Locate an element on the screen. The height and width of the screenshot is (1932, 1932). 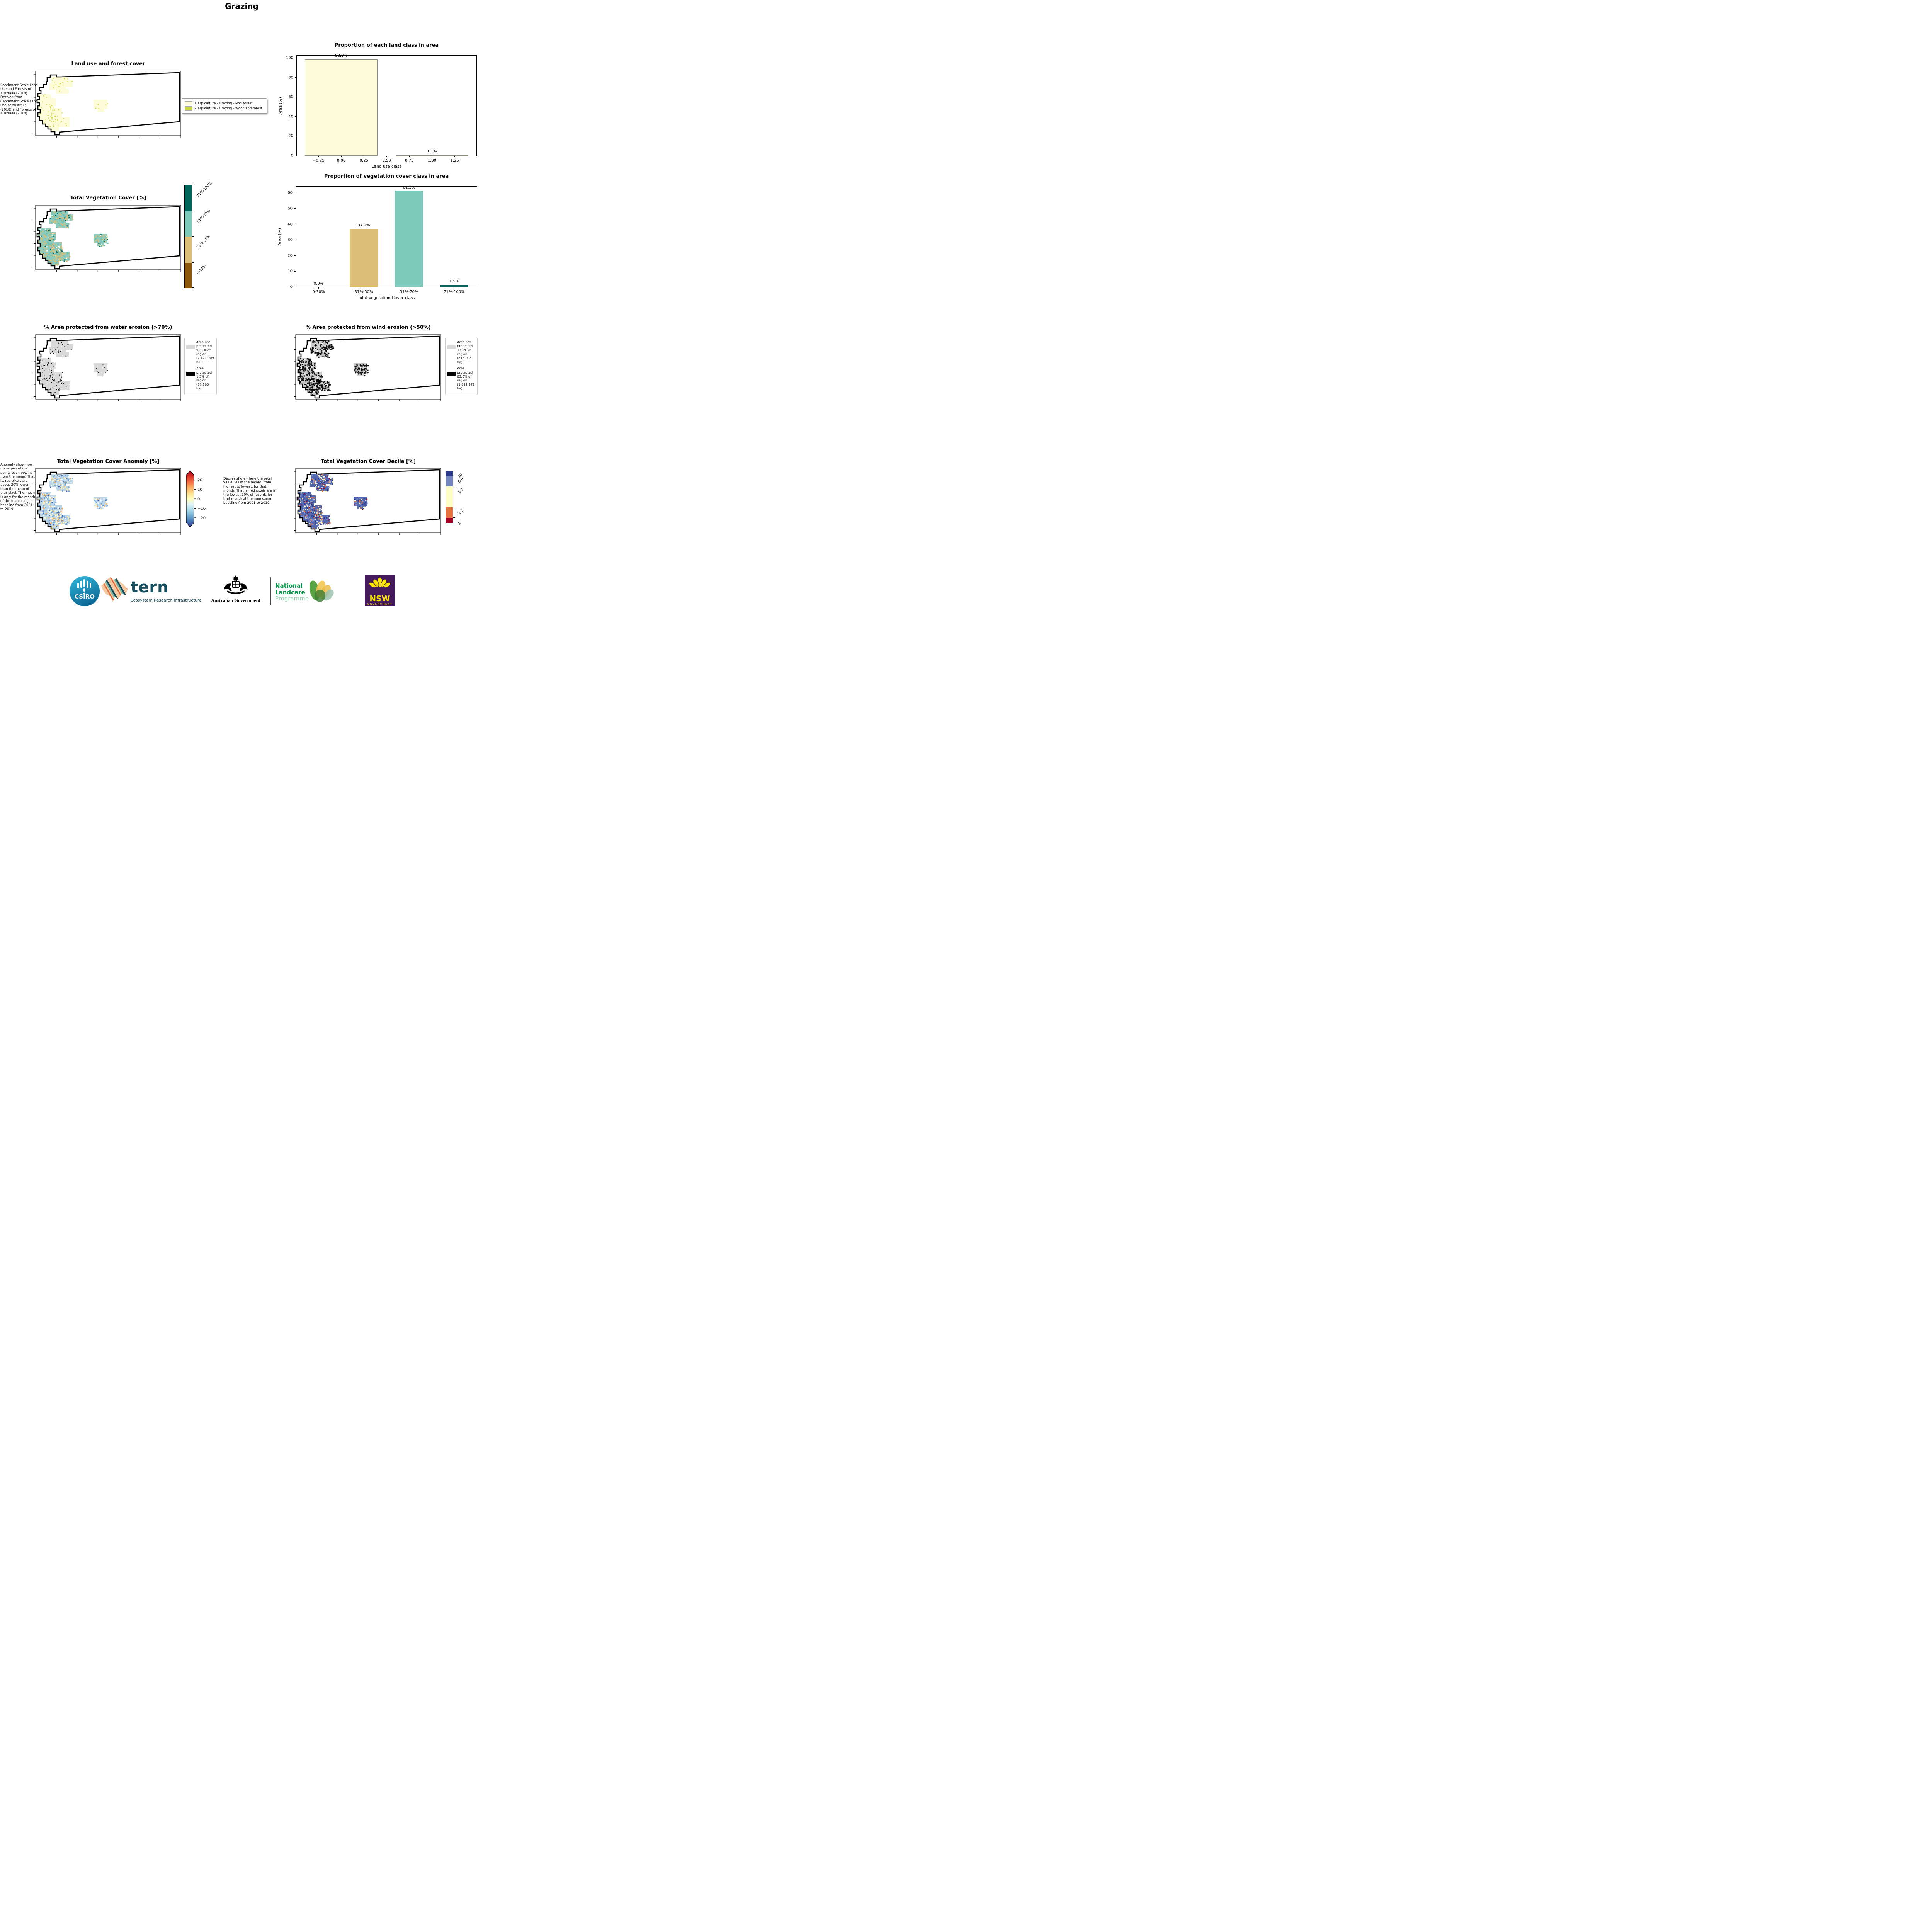
wind-notprotected-swatch is located at coordinates (452, 347).